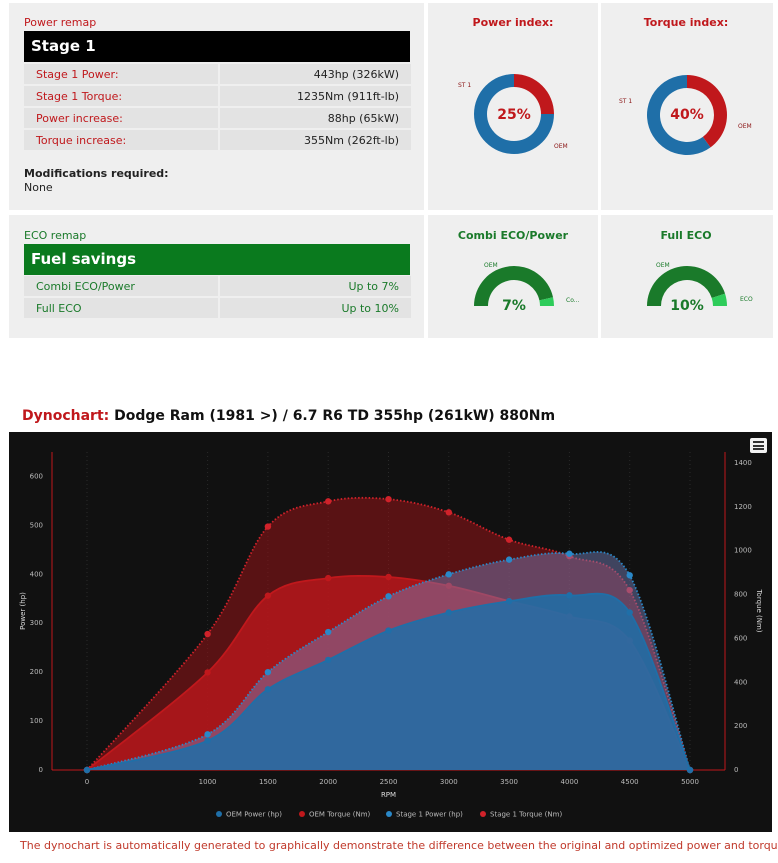  I want to click on x-tick-label: 2500, so click(389, 782).